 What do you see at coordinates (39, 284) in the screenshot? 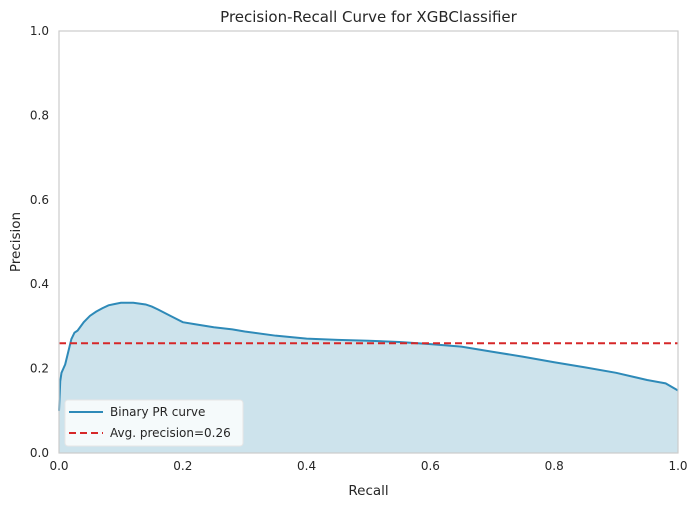
I see `y-tick-label: 0.4` at bounding box center [39, 284].